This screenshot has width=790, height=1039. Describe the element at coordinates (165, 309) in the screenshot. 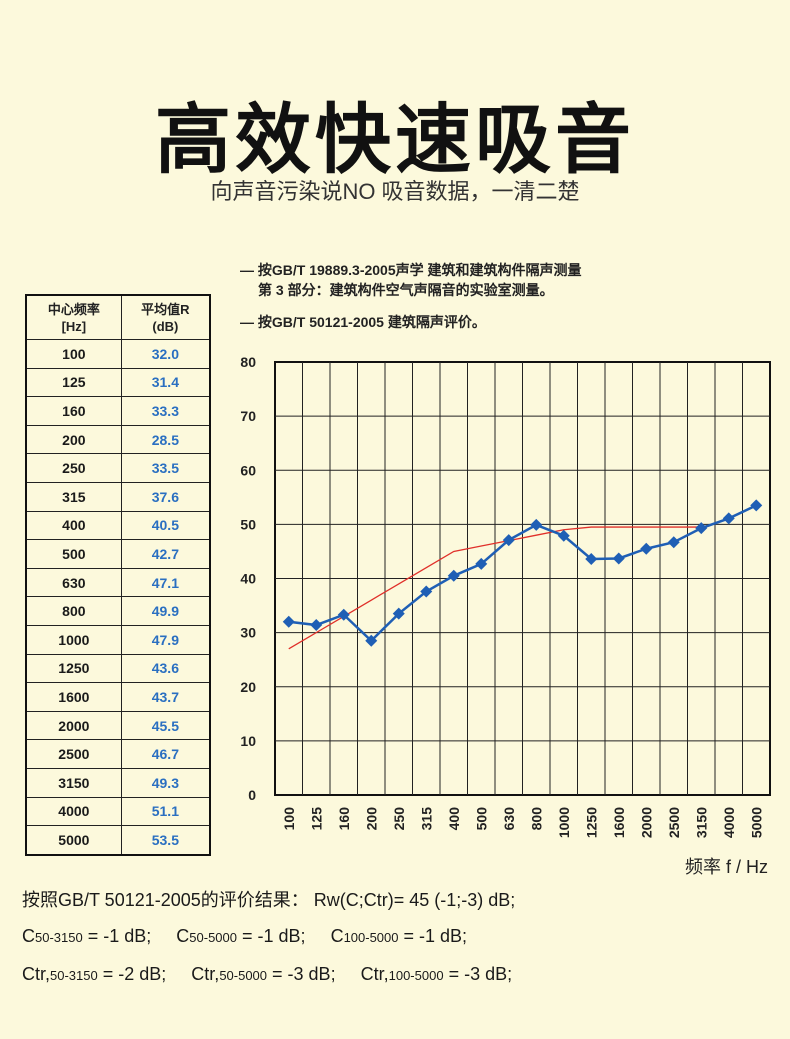

I see `header-value-label: 平均值R` at that location.